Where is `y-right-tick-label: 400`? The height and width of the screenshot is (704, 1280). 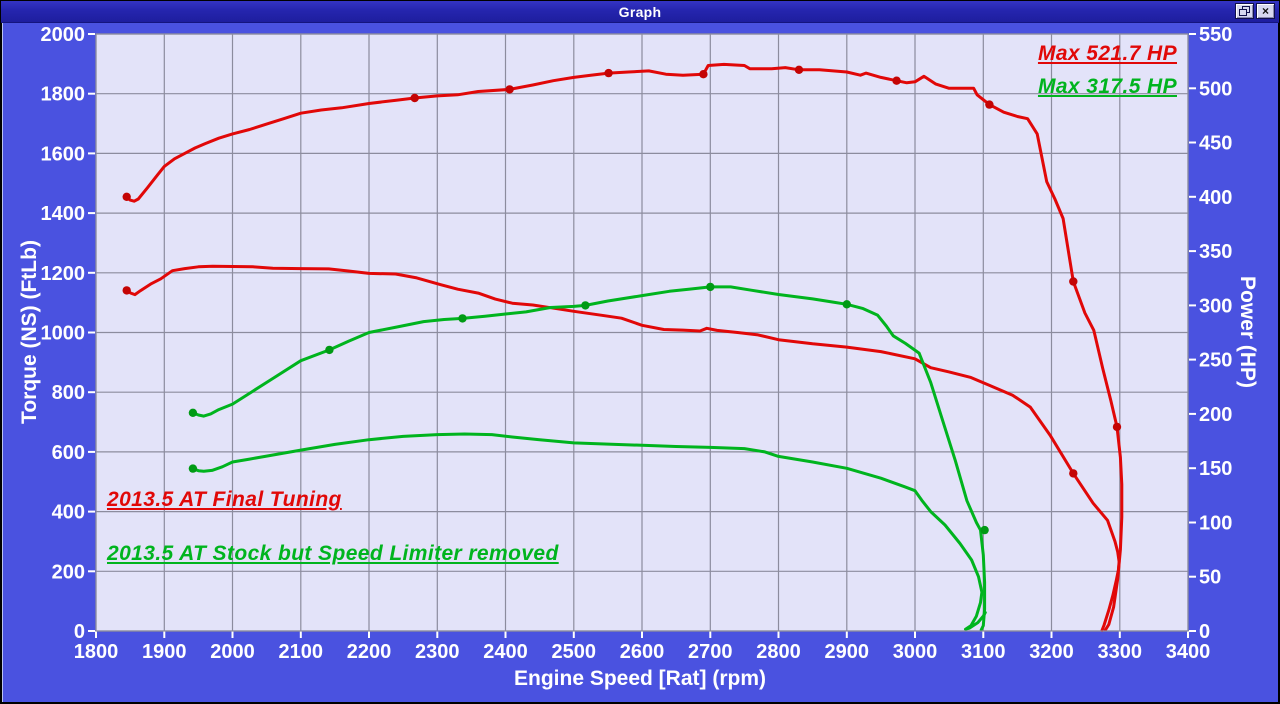 y-right-tick-label: 400 is located at coordinates (1215, 198).